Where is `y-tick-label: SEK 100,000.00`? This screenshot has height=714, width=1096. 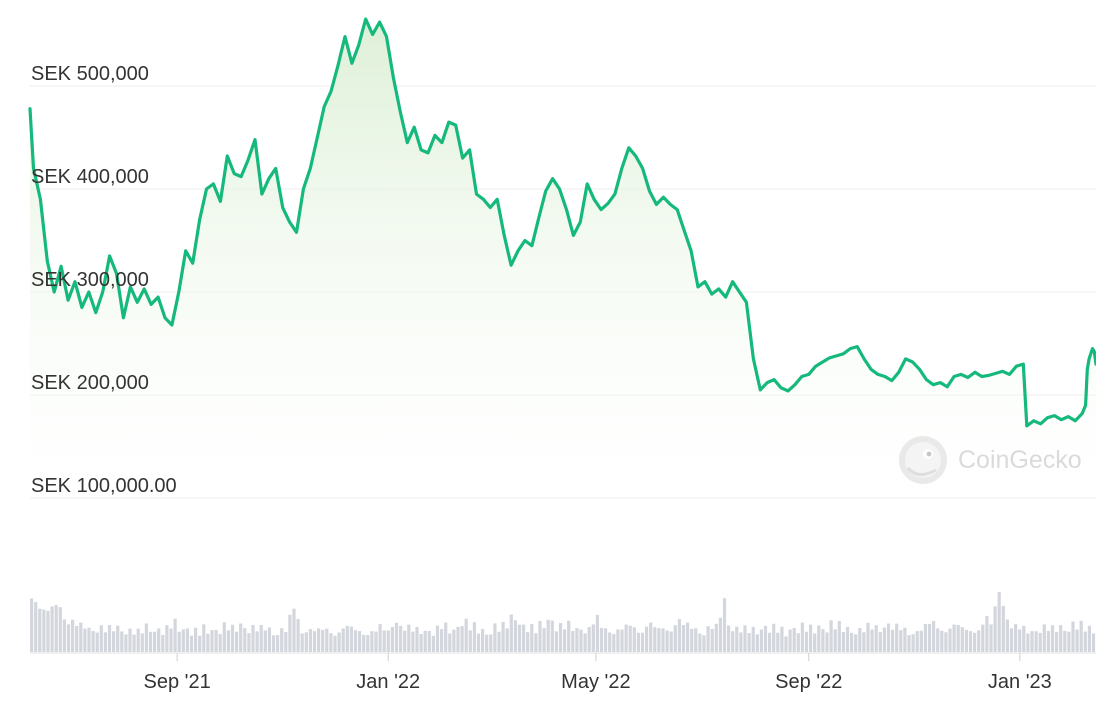 y-tick-label: SEK 100,000.00 is located at coordinates (104, 486).